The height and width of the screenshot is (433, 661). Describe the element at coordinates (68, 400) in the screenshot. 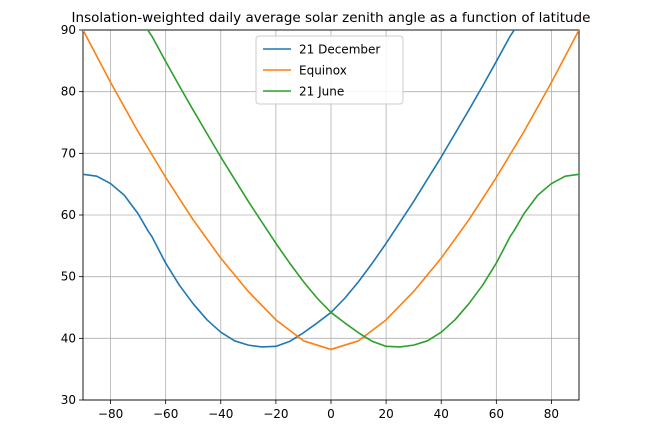

I see `y-tick-label: 30` at that location.